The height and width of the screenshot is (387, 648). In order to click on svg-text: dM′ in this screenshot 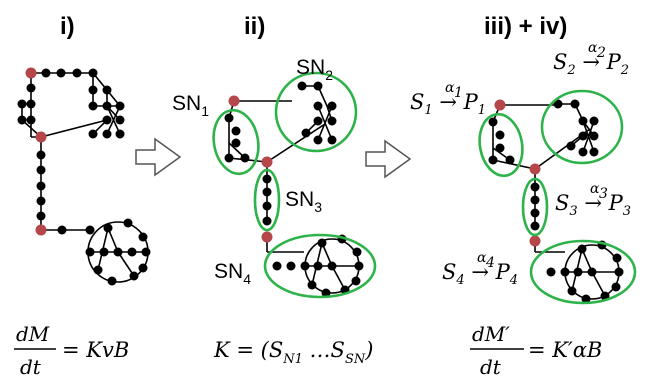, I will do `click(491, 334)`.